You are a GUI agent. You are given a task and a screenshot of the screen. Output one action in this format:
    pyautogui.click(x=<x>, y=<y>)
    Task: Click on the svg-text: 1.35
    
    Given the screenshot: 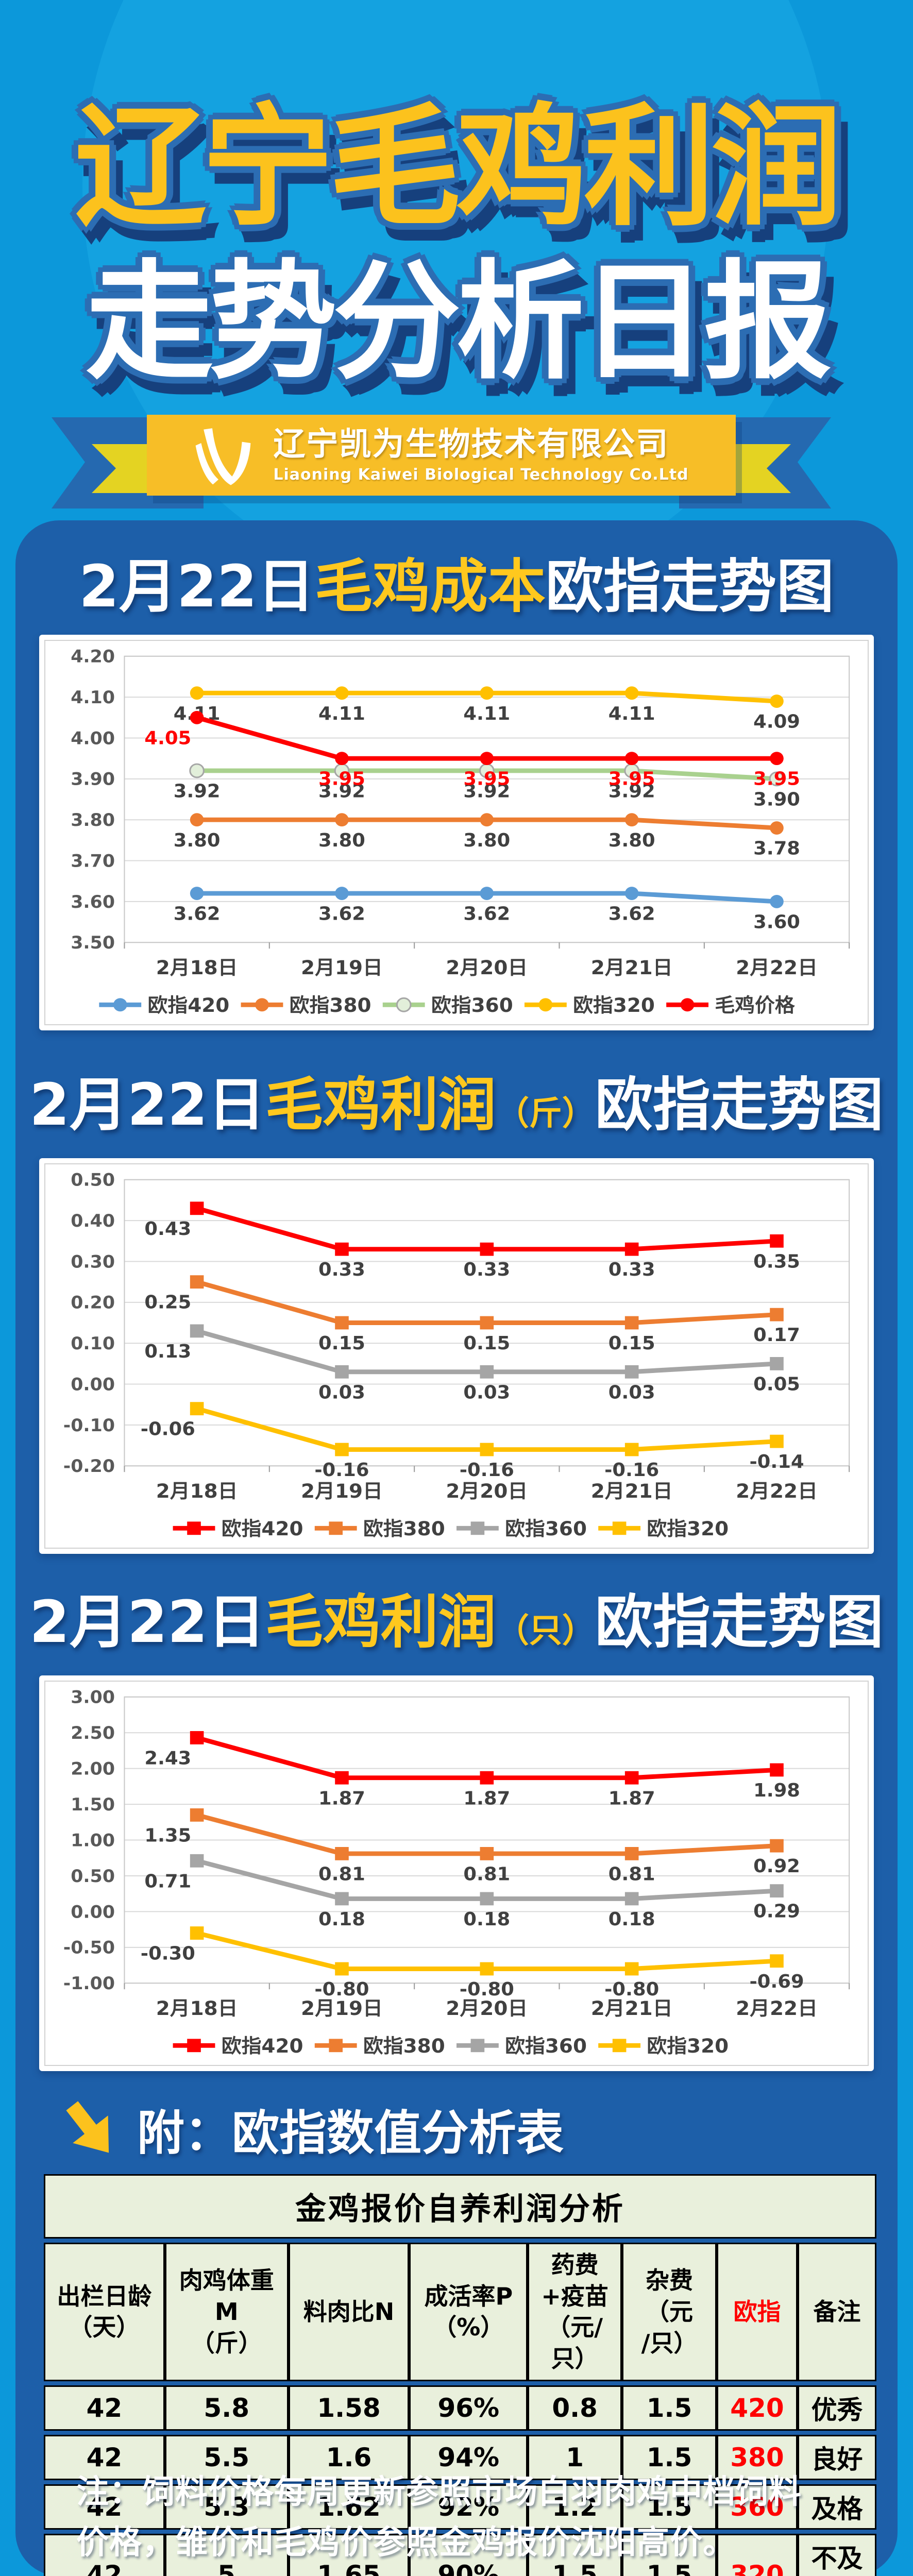 What is the action you would take?
    pyautogui.click(x=167, y=1835)
    